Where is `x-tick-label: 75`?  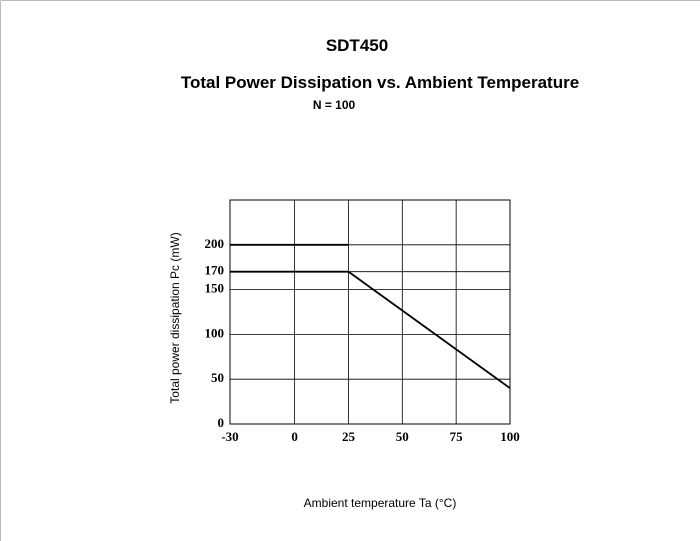
x-tick-label: 75 is located at coordinates (457, 436).